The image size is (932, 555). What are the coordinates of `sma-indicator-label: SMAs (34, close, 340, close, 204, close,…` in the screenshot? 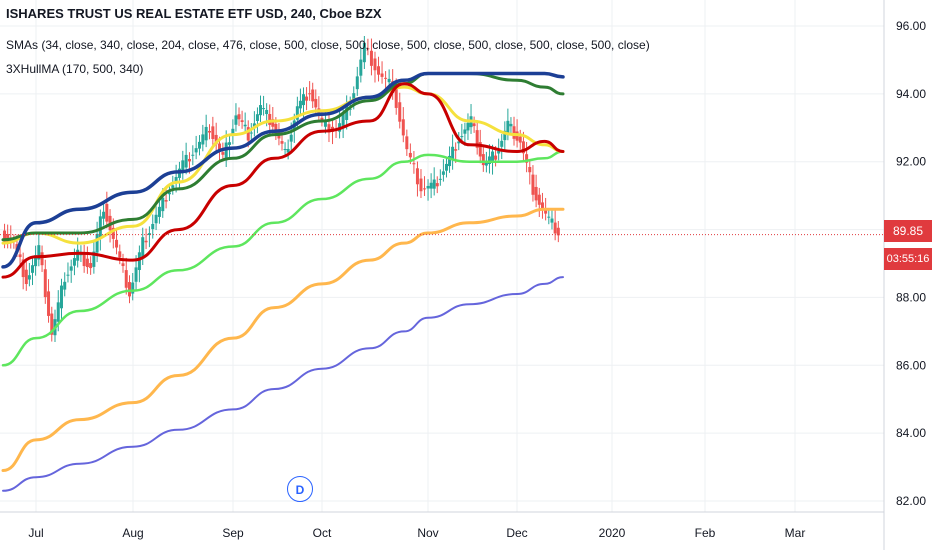 It's located at (328, 45).